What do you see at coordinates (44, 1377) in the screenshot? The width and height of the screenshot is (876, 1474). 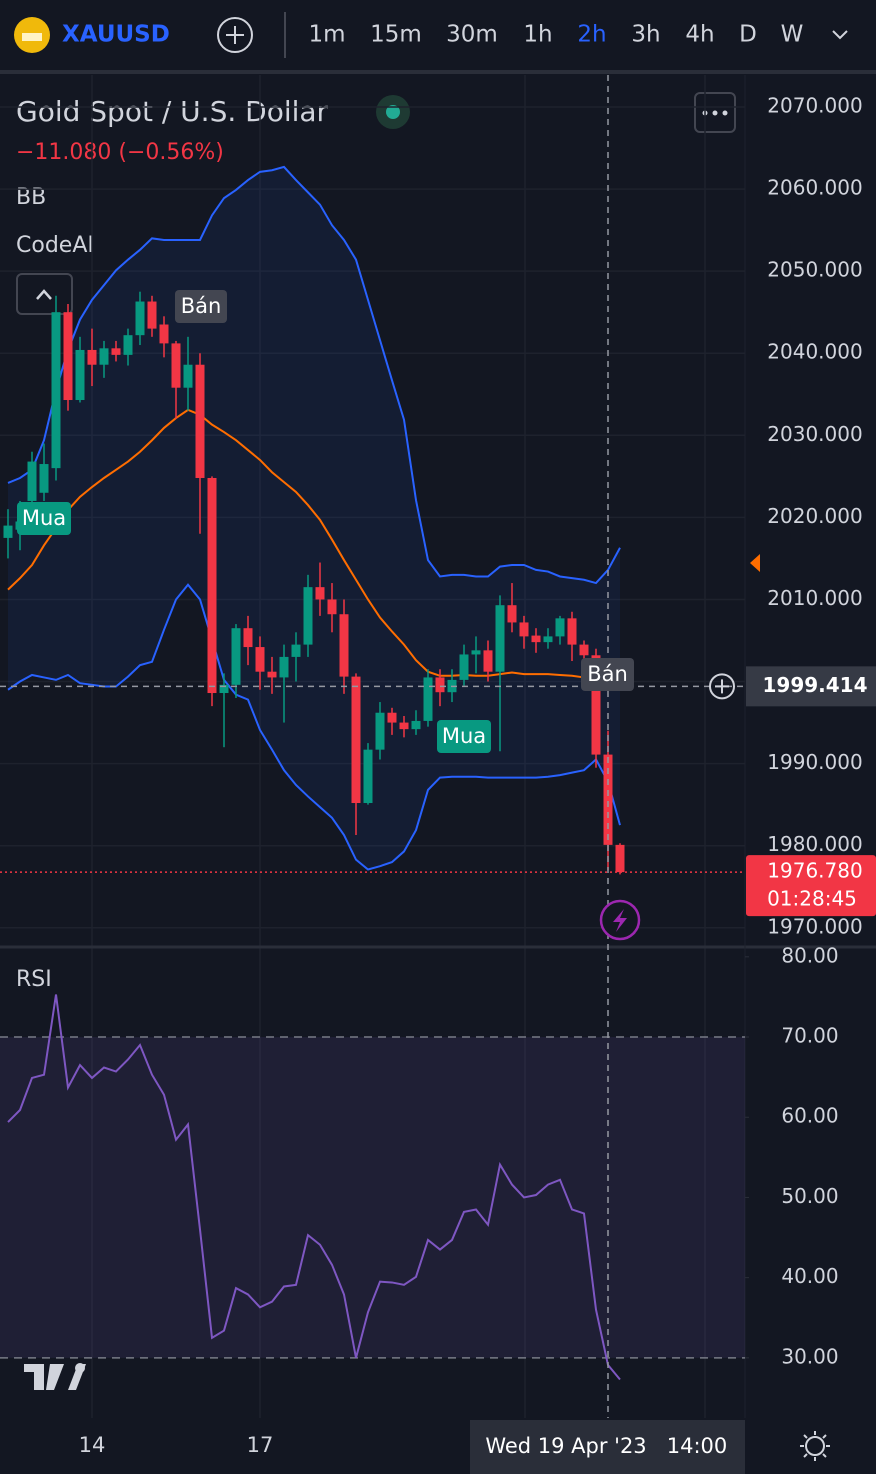 I see `logo` at bounding box center [44, 1377].